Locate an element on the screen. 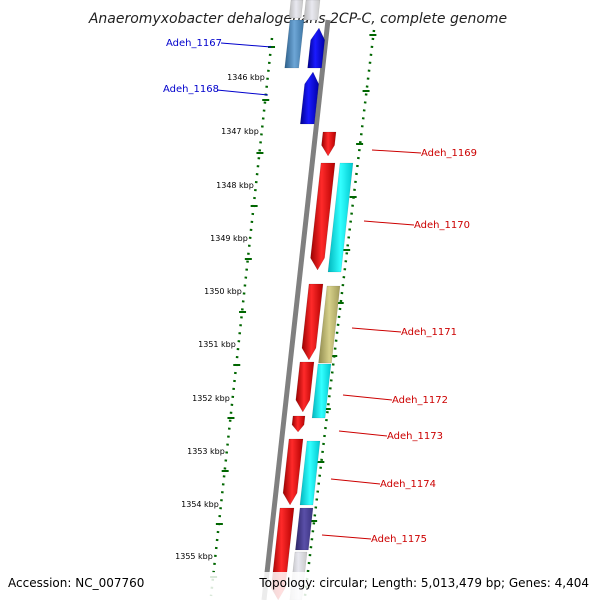  scale-label: 1351 kbp is located at coordinates (217, 344).